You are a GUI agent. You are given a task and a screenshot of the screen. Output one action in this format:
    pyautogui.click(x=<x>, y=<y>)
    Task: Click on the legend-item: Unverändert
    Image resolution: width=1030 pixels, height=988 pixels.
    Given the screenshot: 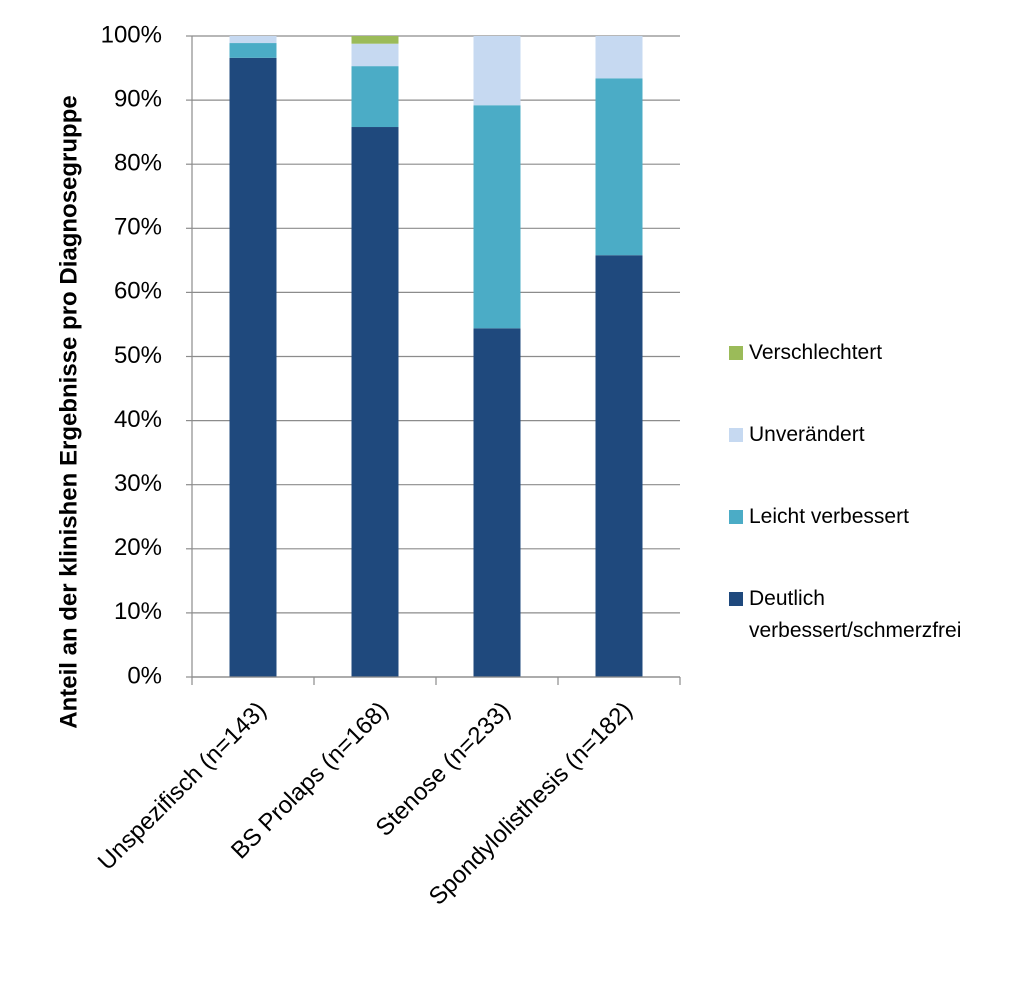 What is the action you would take?
    pyautogui.click(x=864, y=435)
    